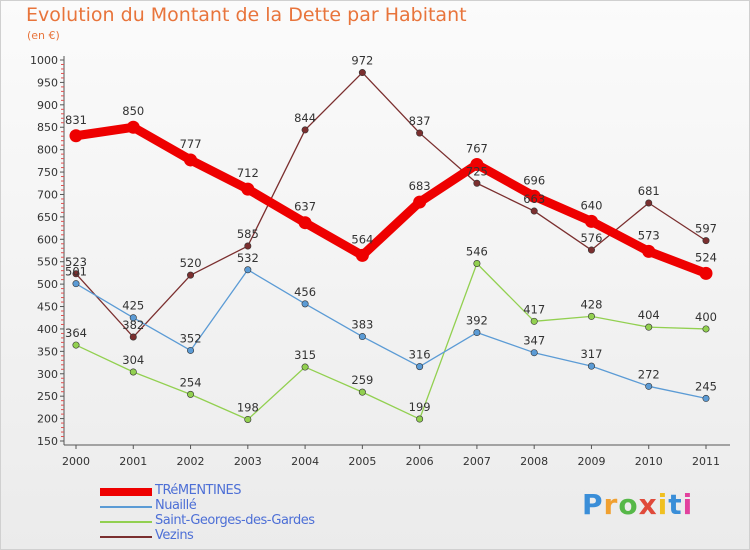  I want to click on data-label: 245, so click(706, 386).